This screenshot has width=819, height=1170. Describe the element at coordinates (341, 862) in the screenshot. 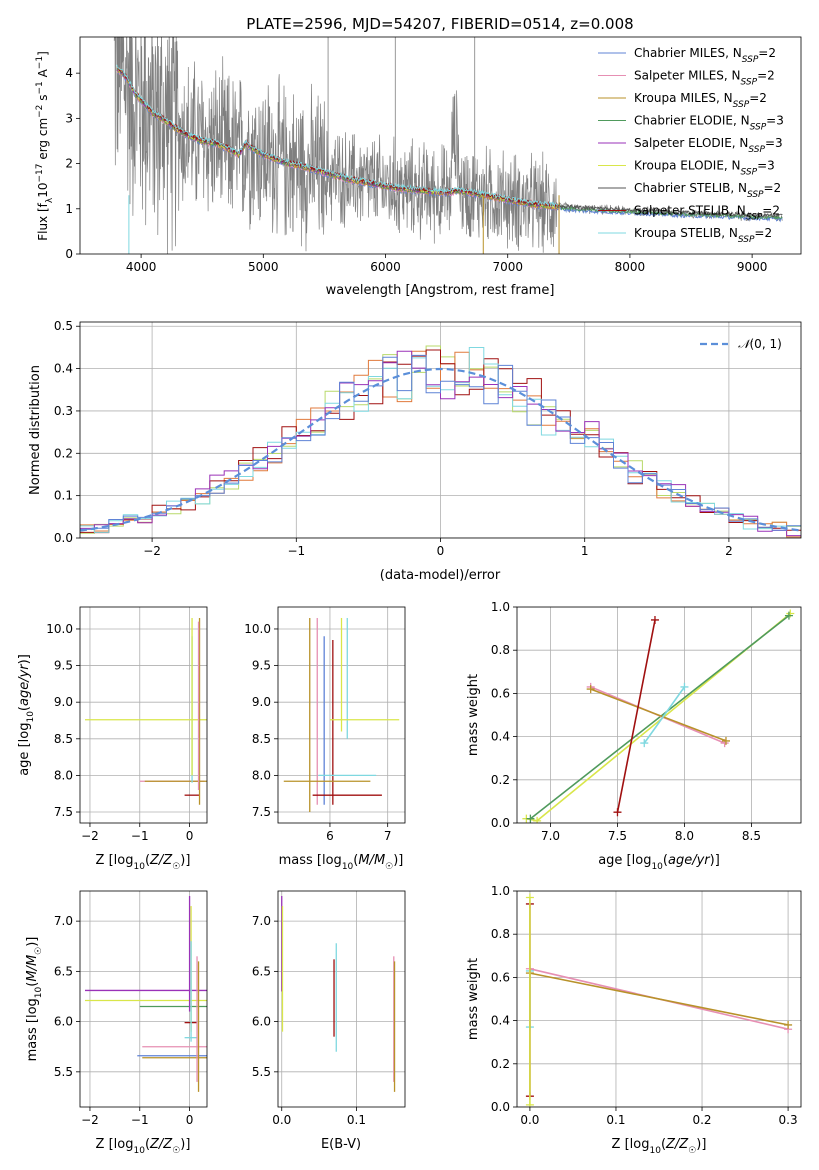

I see `x-axis-label: mass [log10(M/M☉)]` at that location.